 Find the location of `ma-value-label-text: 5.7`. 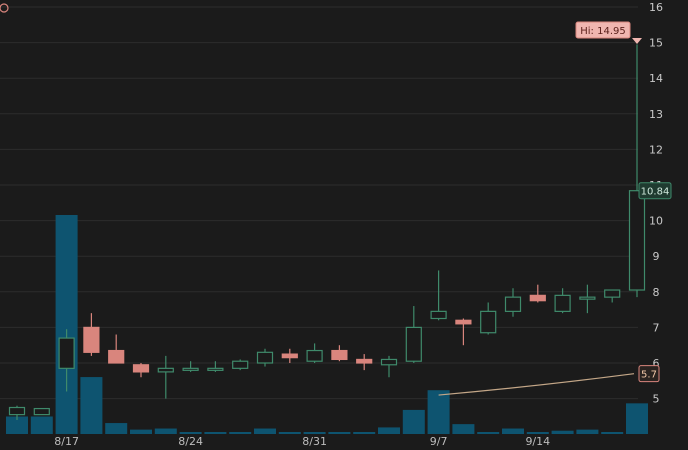

ma-value-label-text: 5.7 is located at coordinates (649, 375).